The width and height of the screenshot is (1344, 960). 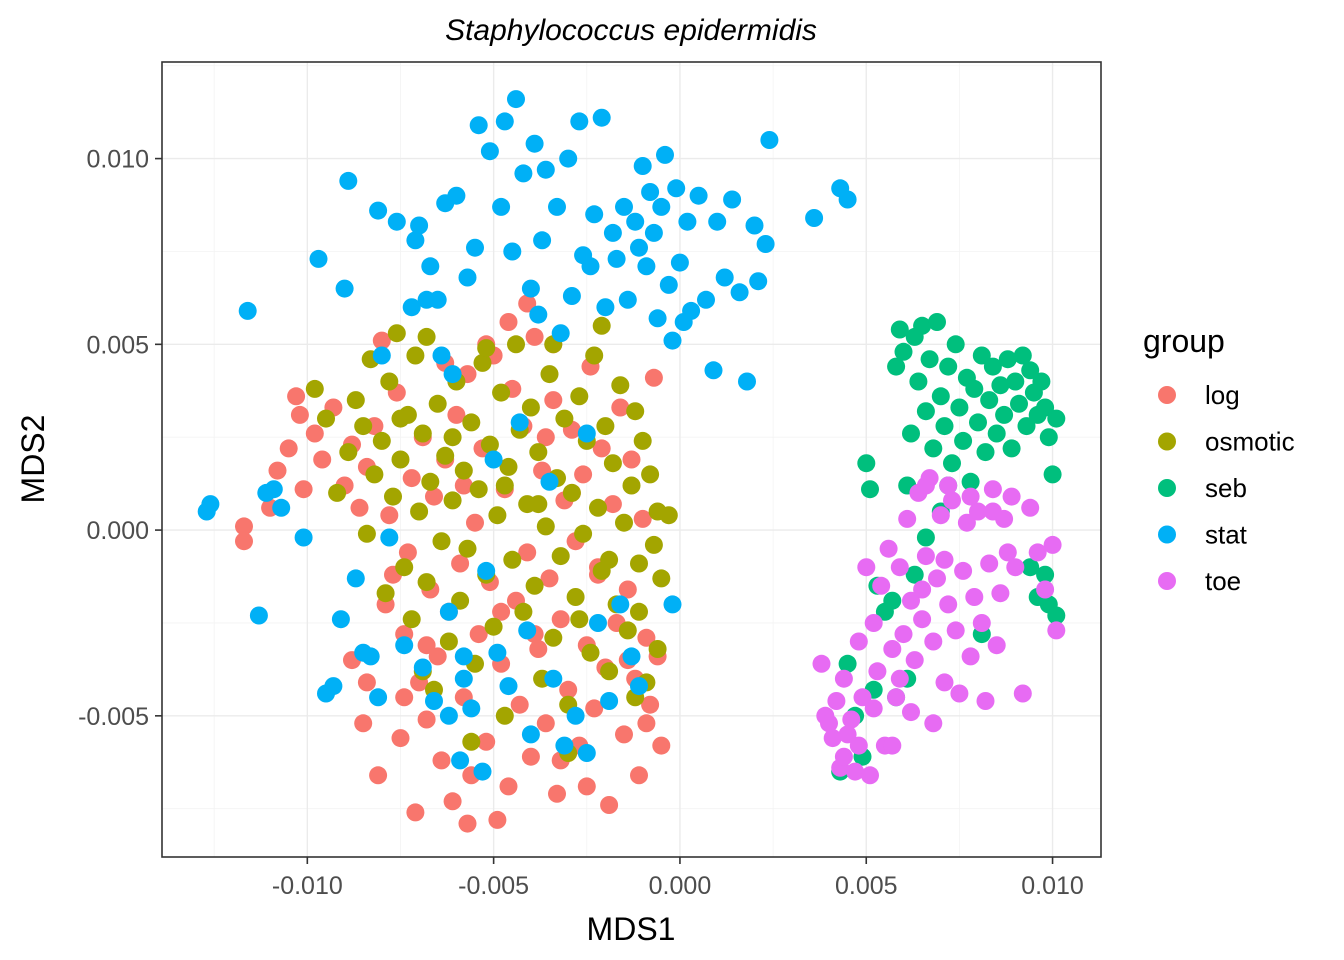 What do you see at coordinates (117, 345) in the screenshot?
I see `y-tick-label: 0.005` at bounding box center [117, 345].